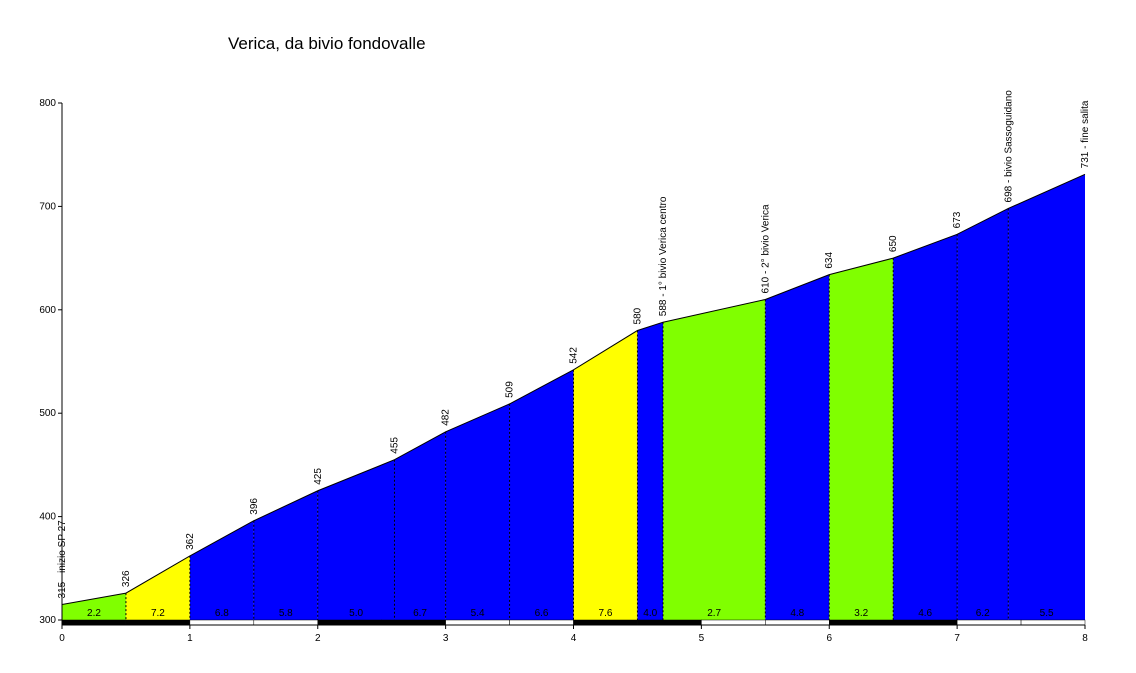 The width and height of the screenshot is (1136, 673). Describe the element at coordinates (47, 517) in the screenshot. I see `y-tick-label: 400` at that location.